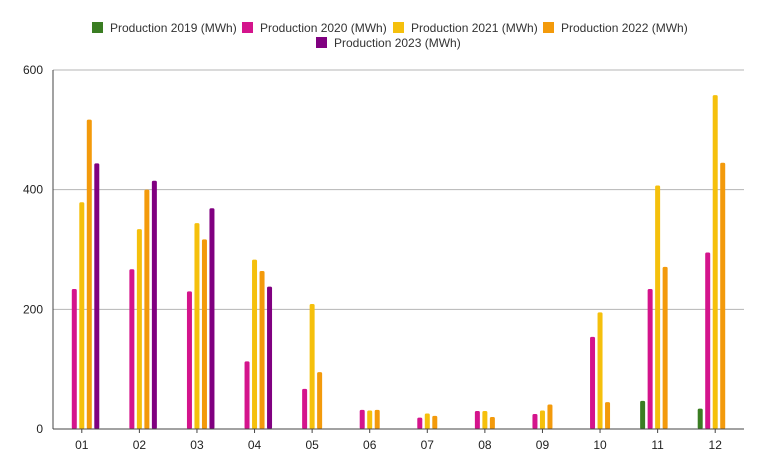 The width and height of the screenshot is (768, 475). Describe the element at coordinates (33, 190) in the screenshot. I see `y-tick-label-400: 400` at that location.